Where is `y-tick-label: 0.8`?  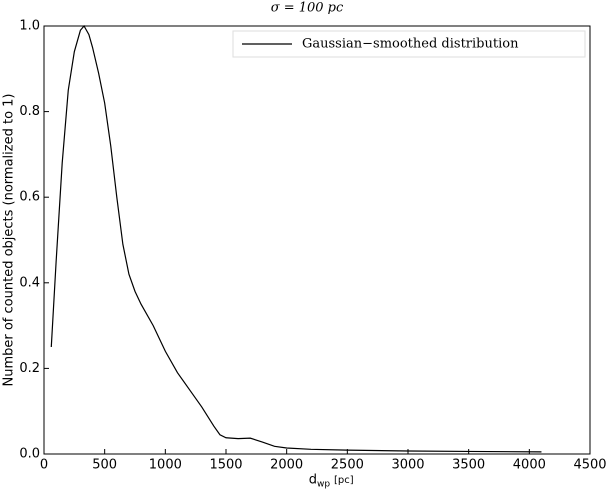 y-tick-label: 0.8 is located at coordinates (29, 111).